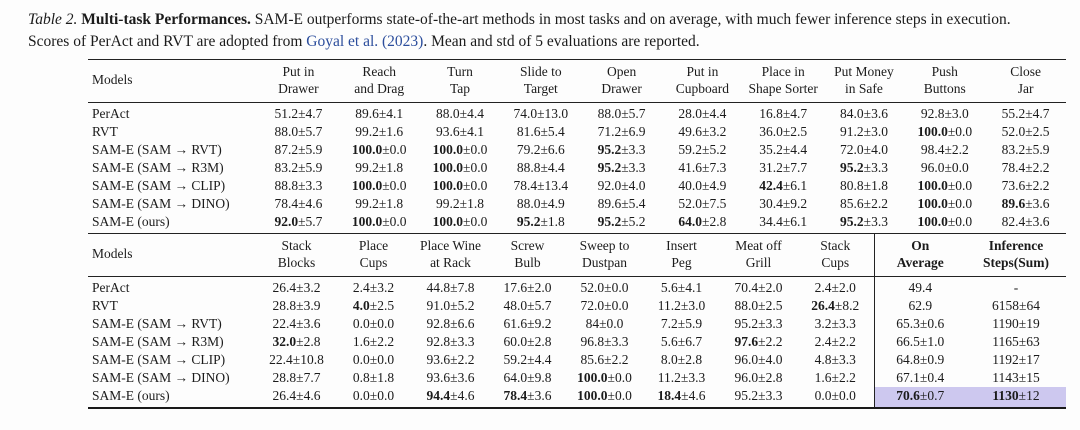 This screenshot has width=1080, height=430. Describe the element at coordinates (475, 131) in the screenshot. I see `std-value: 4.1` at that location.